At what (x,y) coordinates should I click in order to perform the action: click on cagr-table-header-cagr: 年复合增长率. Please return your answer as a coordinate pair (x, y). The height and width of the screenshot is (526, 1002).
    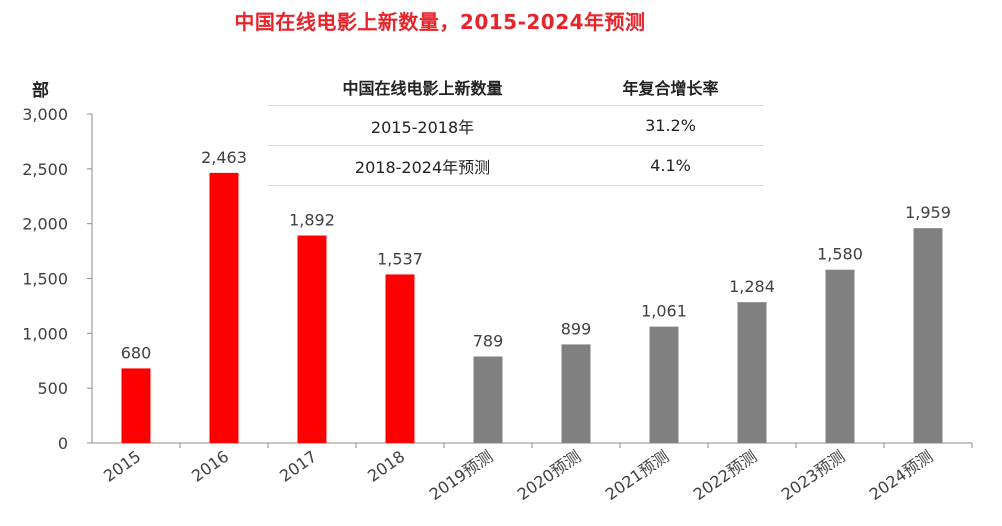
    Looking at the image, I should click on (670, 87).